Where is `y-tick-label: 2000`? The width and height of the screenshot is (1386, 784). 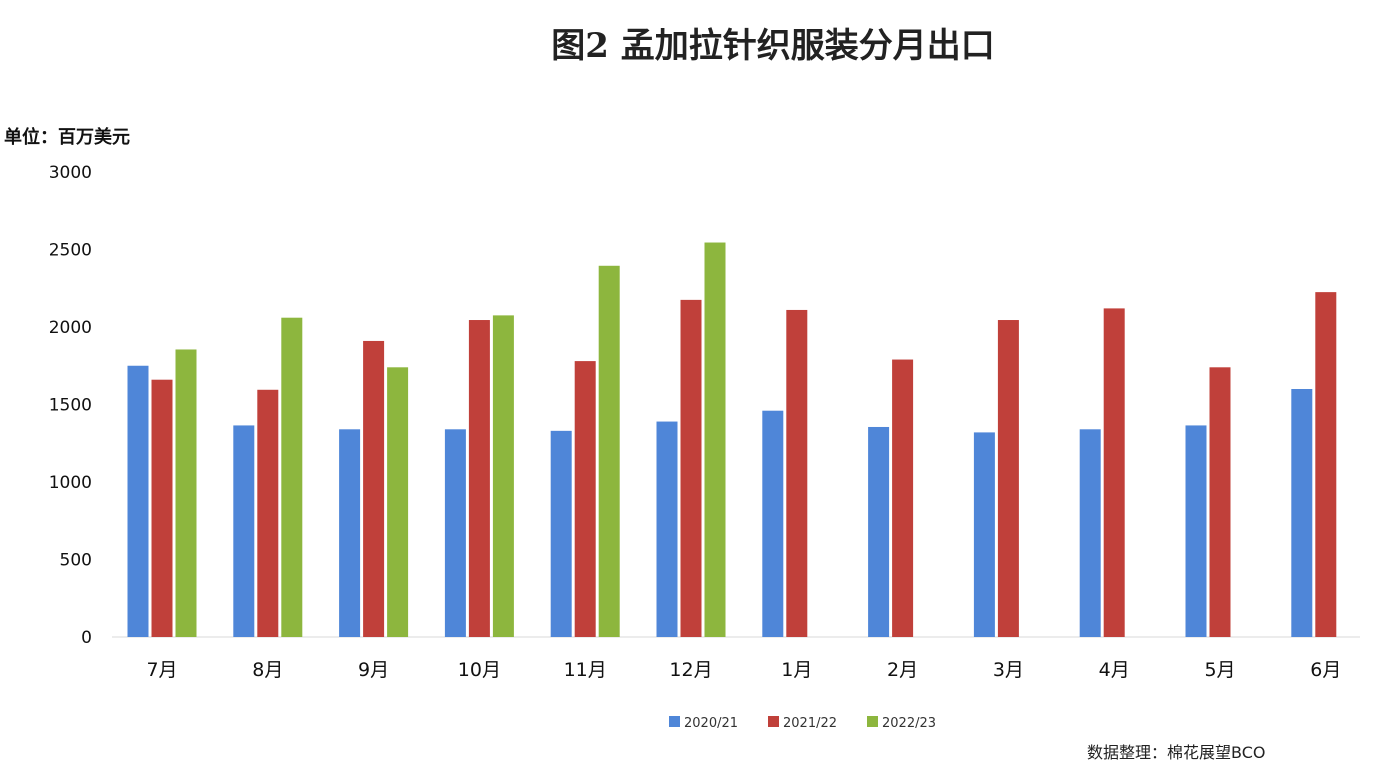 y-tick-label: 2000 is located at coordinates (70, 328).